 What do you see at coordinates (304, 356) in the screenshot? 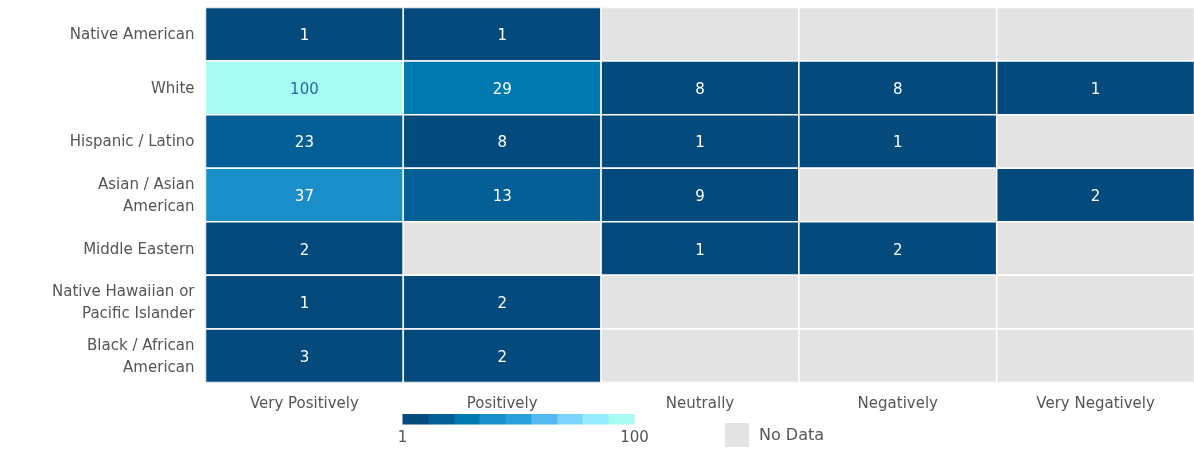
I see `data-label: 3` at bounding box center [304, 356].